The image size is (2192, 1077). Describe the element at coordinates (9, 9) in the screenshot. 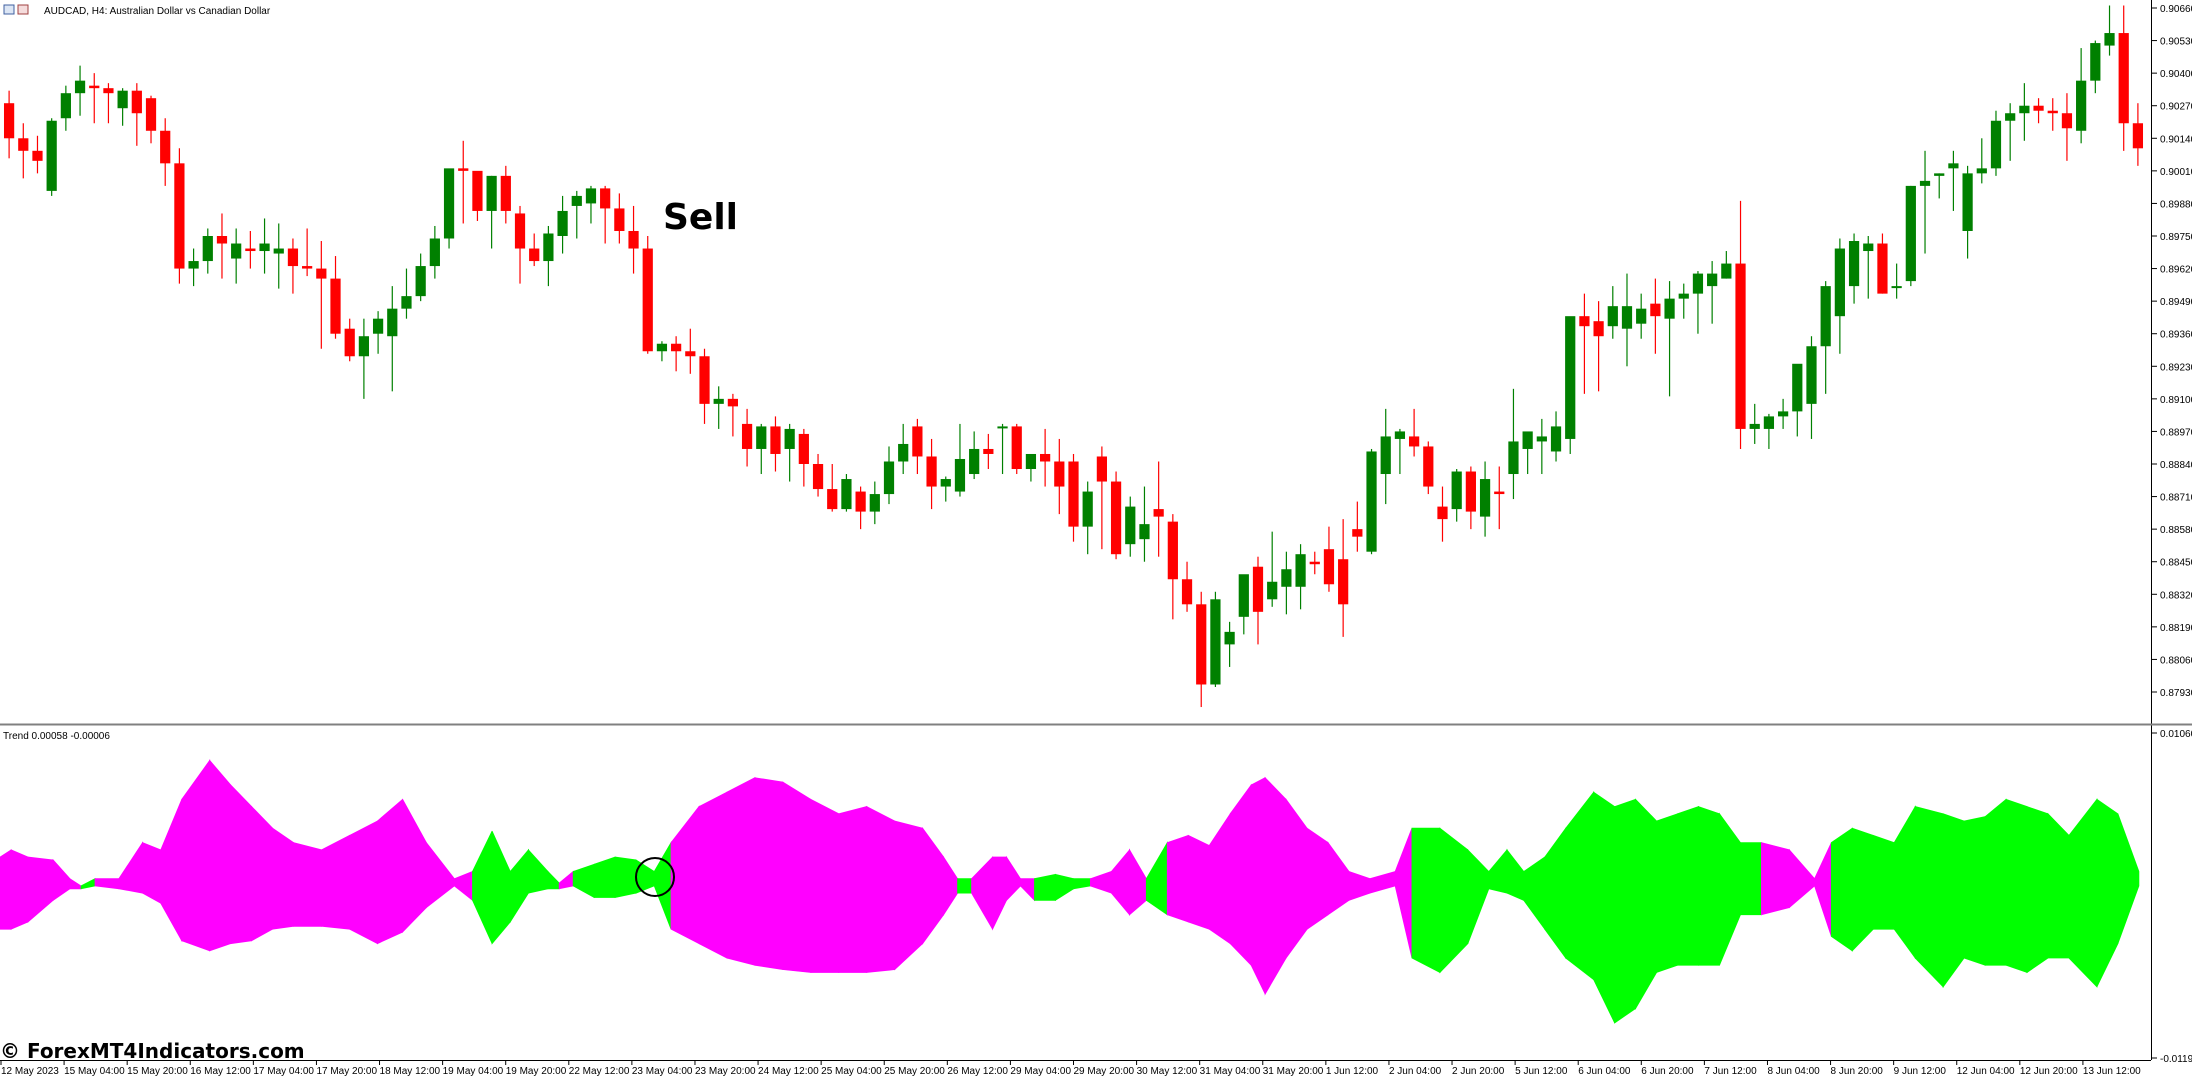

I see `chart-menu-icon` at that location.